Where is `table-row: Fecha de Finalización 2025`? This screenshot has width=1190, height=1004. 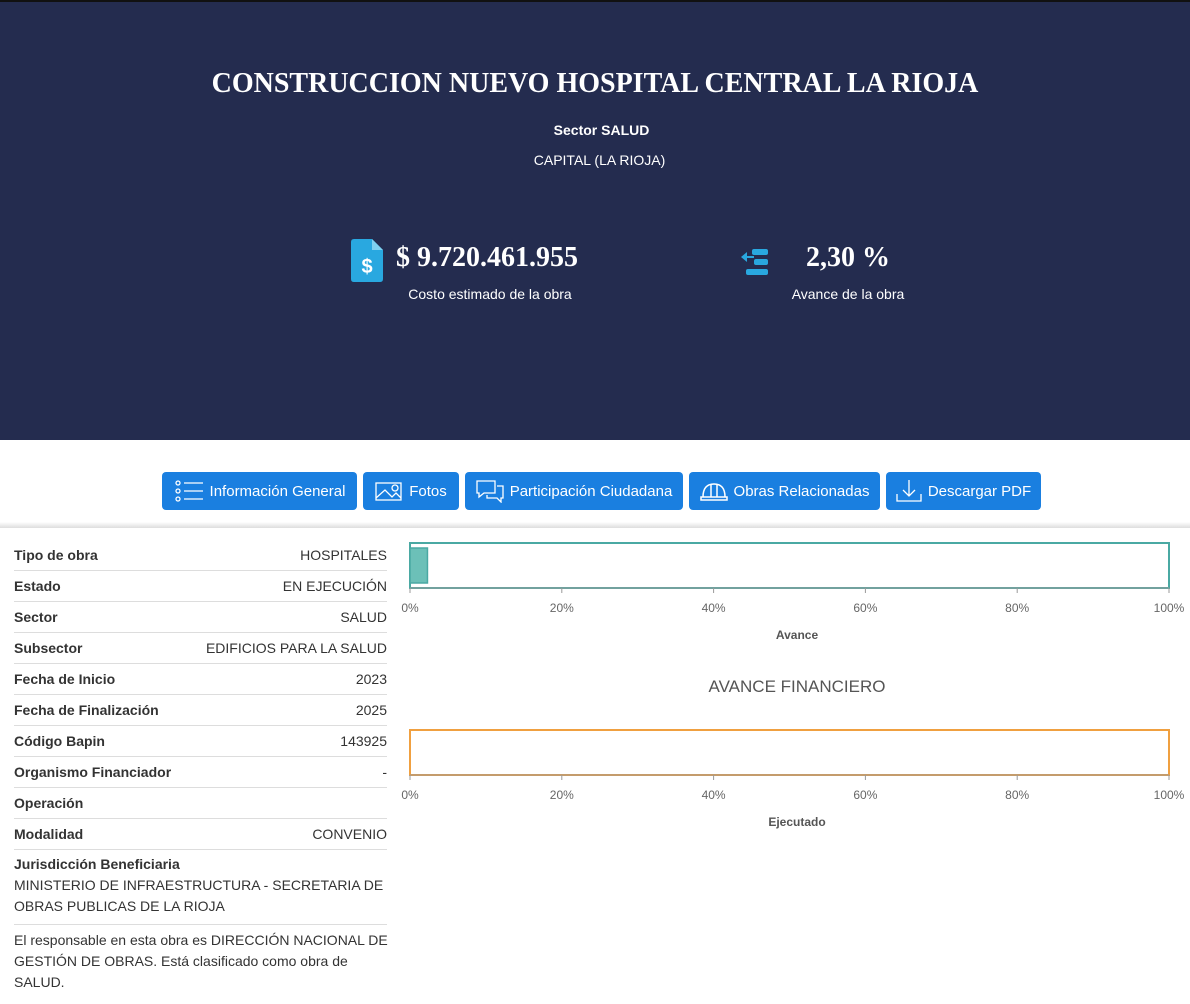 table-row: Fecha de Finalización 2025 is located at coordinates (200, 710).